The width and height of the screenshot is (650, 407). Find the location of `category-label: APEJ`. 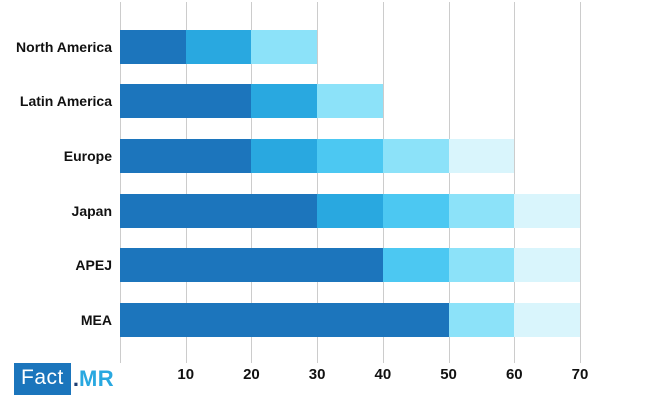

category-label: APEJ is located at coordinates (93, 265).